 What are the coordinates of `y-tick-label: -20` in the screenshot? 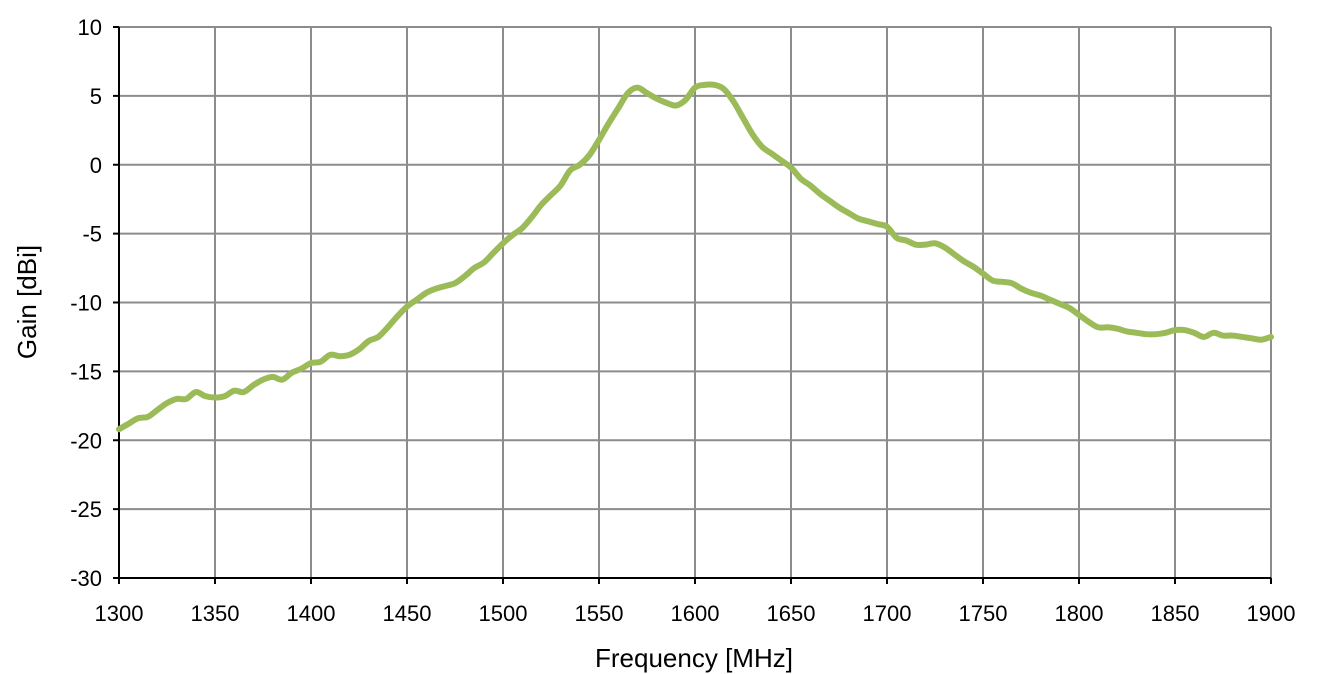 It's located at (86, 440).